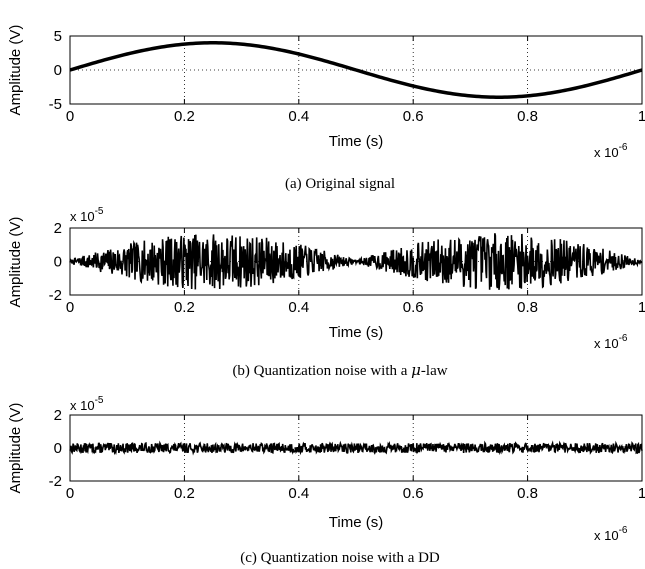 The image size is (645, 569). What do you see at coordinates (611, 342) in the screenshot?
I see `x-exponent-b: x 10-6` at bounding box center [611, 342].